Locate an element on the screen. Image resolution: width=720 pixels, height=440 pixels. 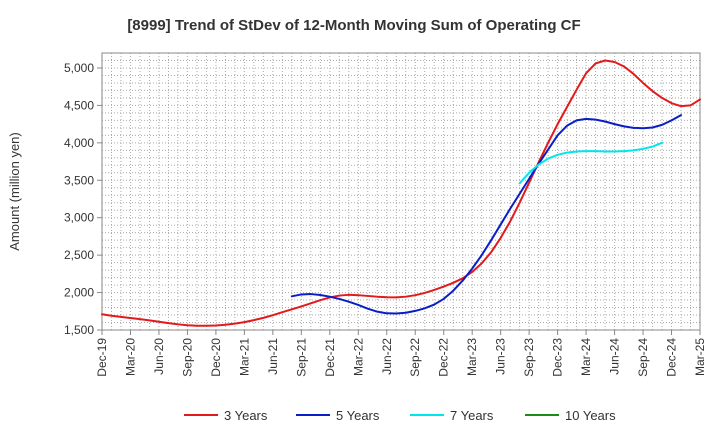
legend-label: 3 Years is located at coordinates (246, 415).